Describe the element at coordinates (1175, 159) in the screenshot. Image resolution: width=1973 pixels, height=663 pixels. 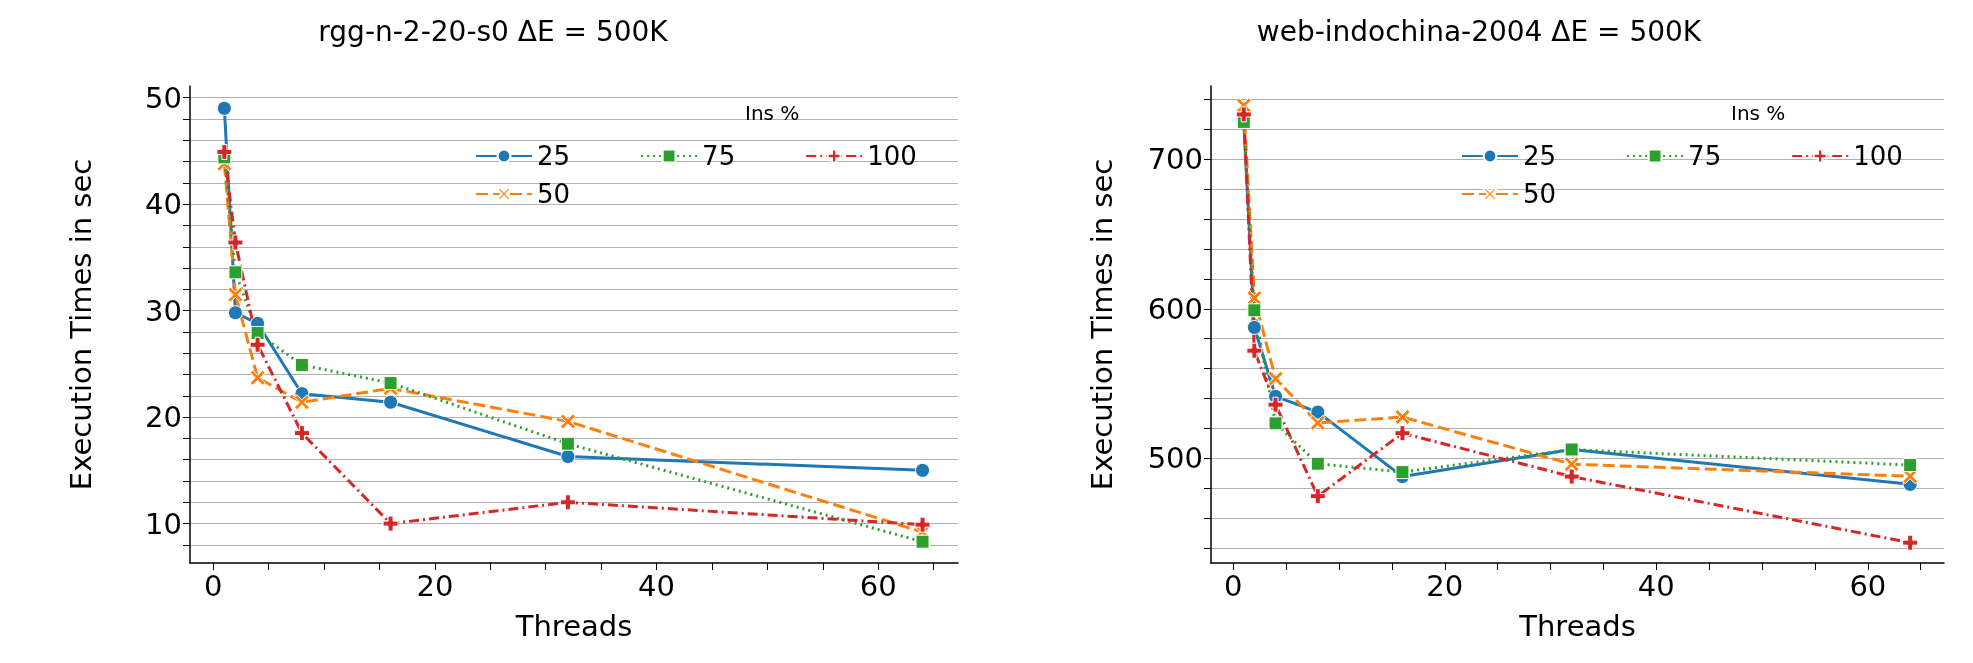
I see `y-tick-label: 700` at that location.